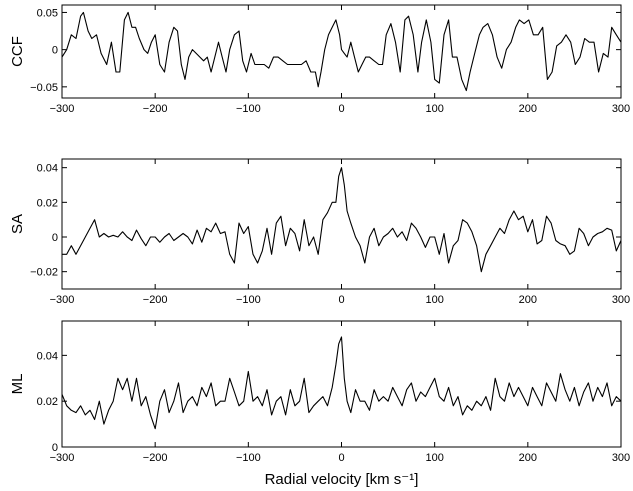 The image size is (633, 491). I want to click on ccf-ytick-label: −0.05, so click(44, 88).